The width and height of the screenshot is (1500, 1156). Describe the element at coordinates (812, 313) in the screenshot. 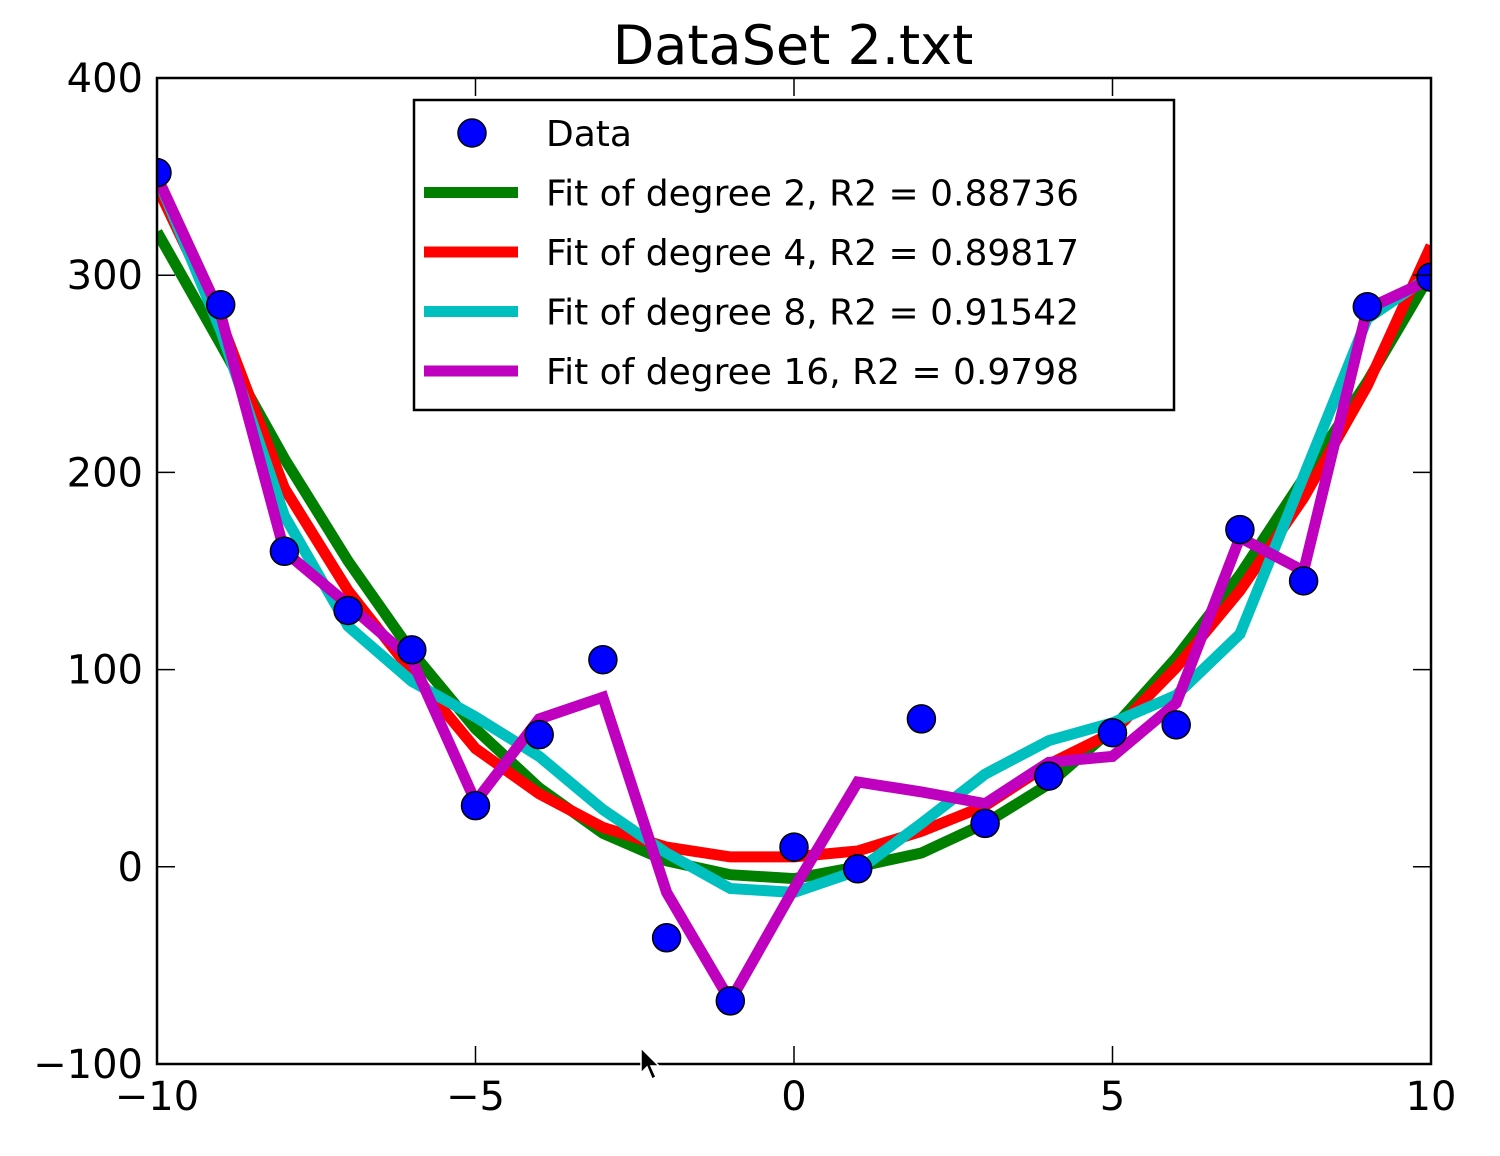

I see `legend-label-3: Fit of degree 8, R2 = 0.91542` at that location.